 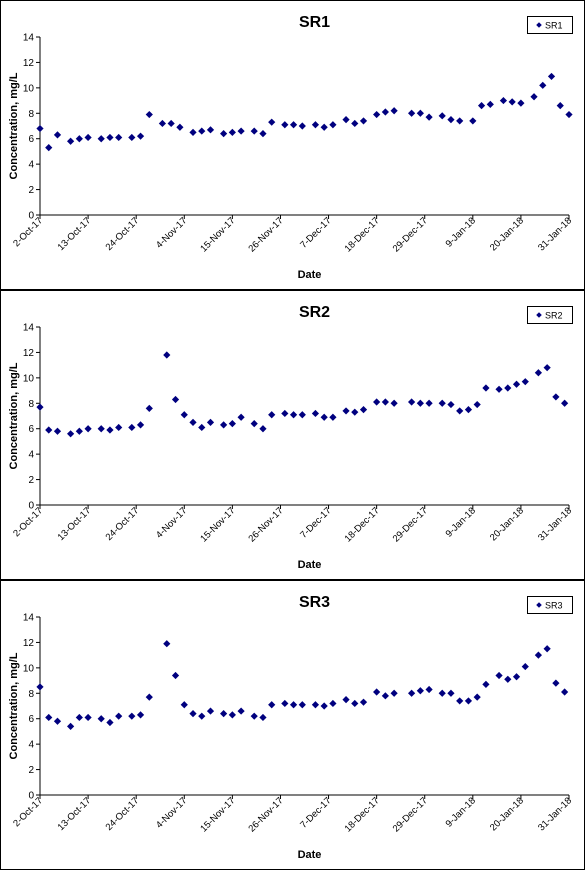 I want to click on chart-title: SR1, so click(x=314, y=22).